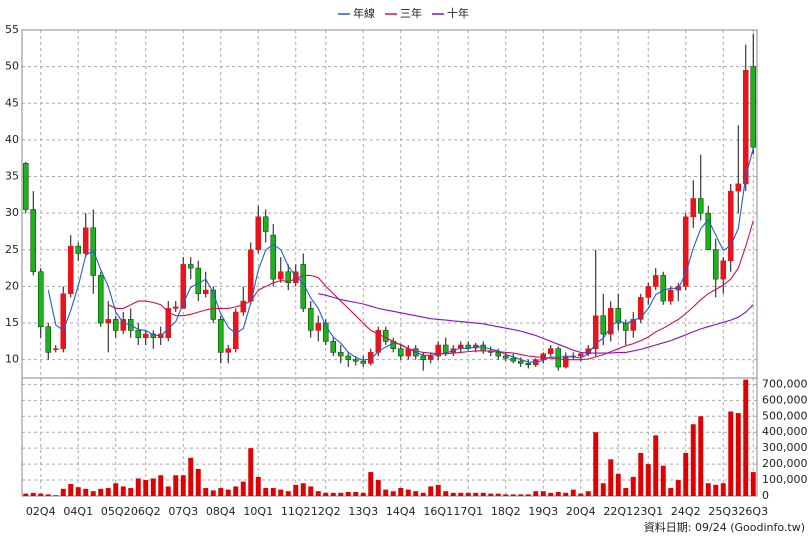  What do you see at coordinates (146, 511) in the screenshot?
I see `x-tick-label: 06Q2` at bounding box center [146, 511].